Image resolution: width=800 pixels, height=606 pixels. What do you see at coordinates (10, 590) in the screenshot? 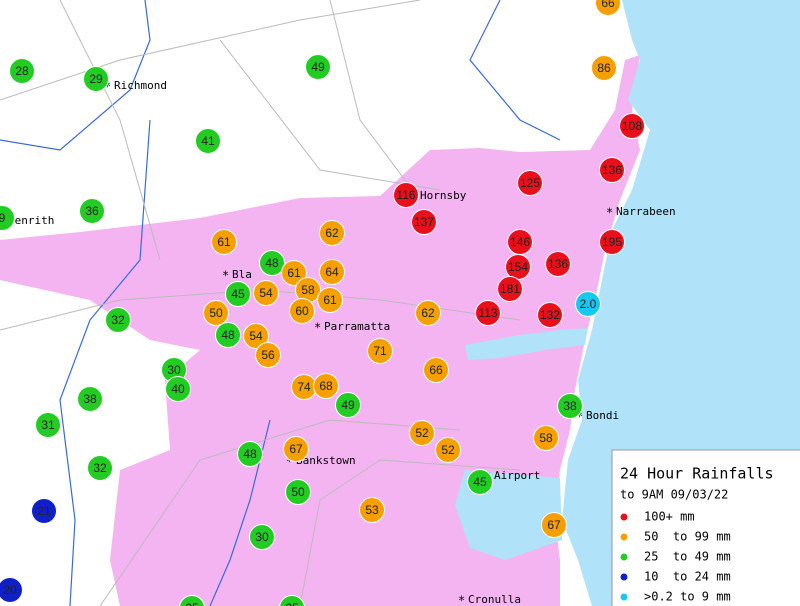
I see `station-value: 20` at bounding box center [10, 590].